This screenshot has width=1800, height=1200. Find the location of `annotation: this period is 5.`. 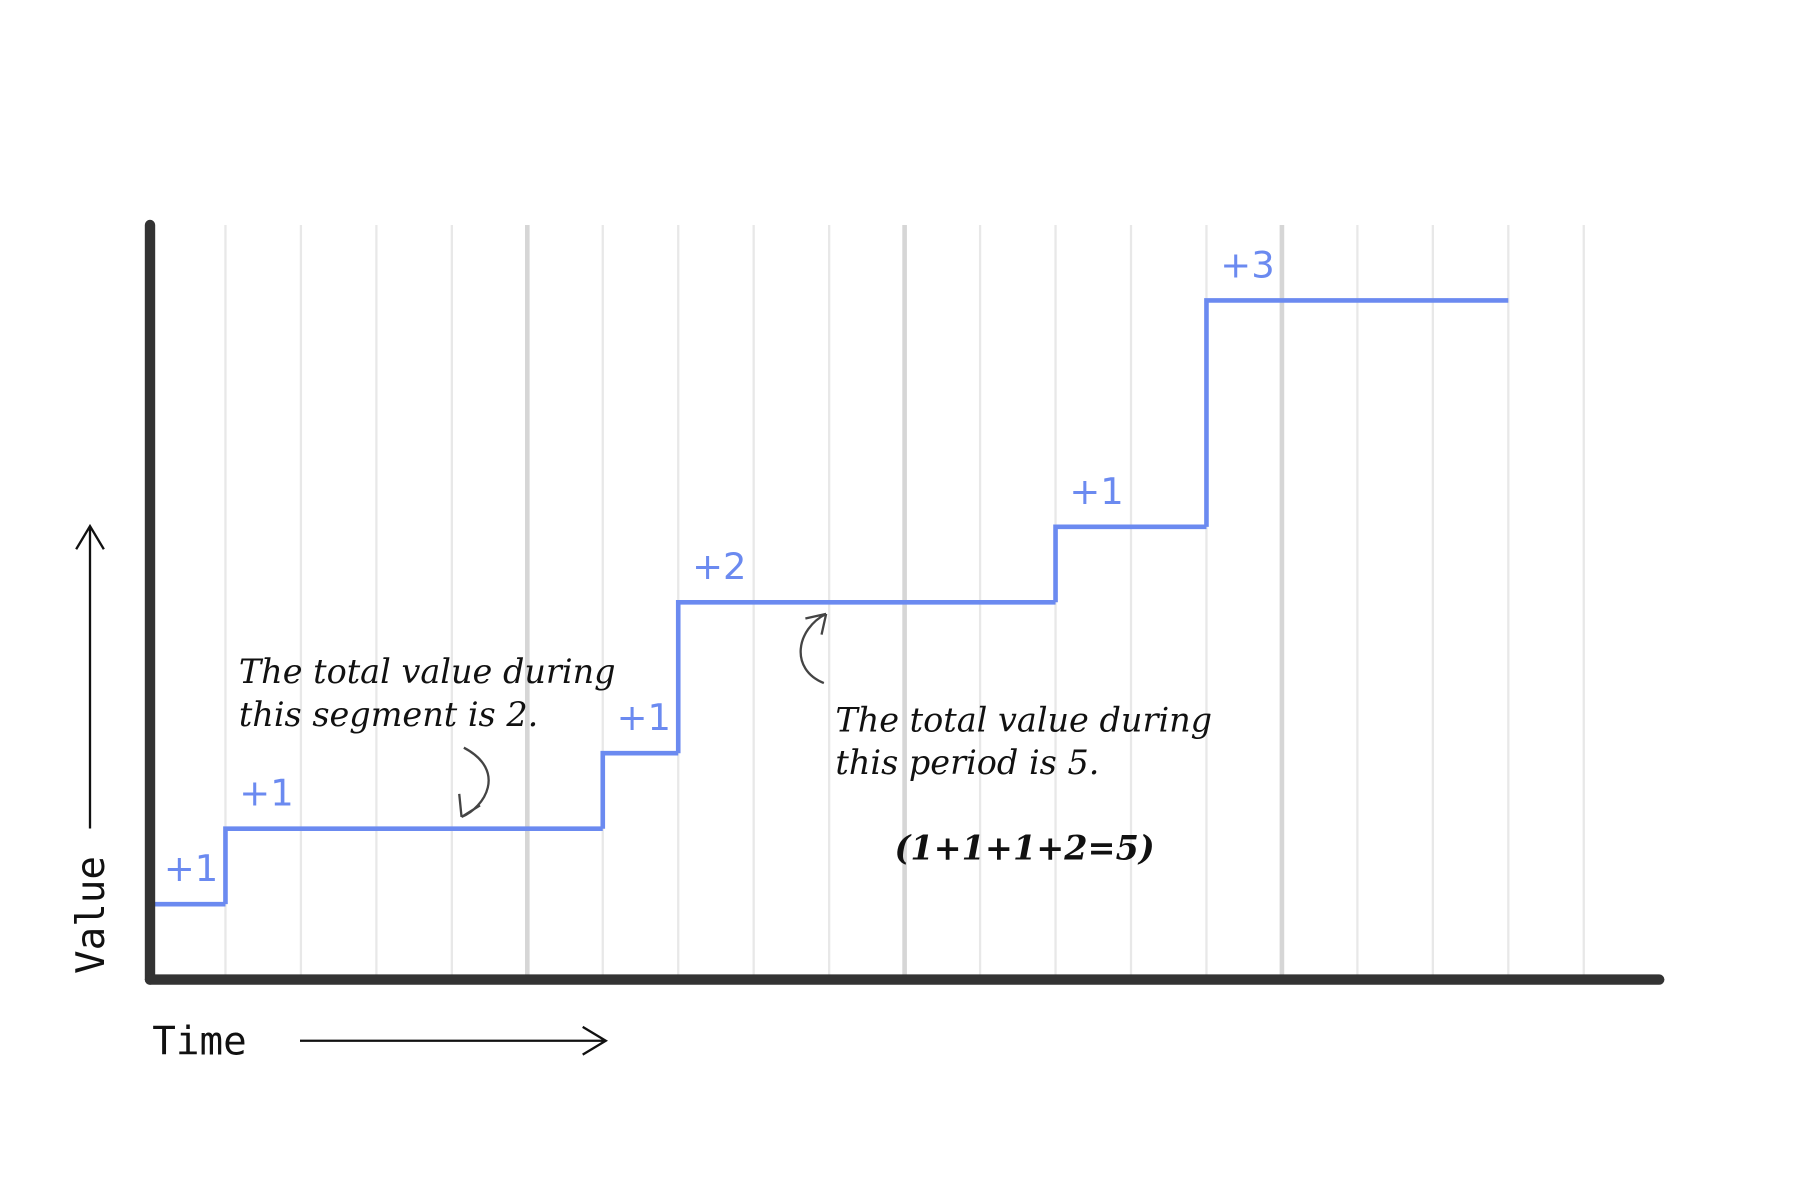

annotation: this period is 5. is located at coordinates (967, 762).